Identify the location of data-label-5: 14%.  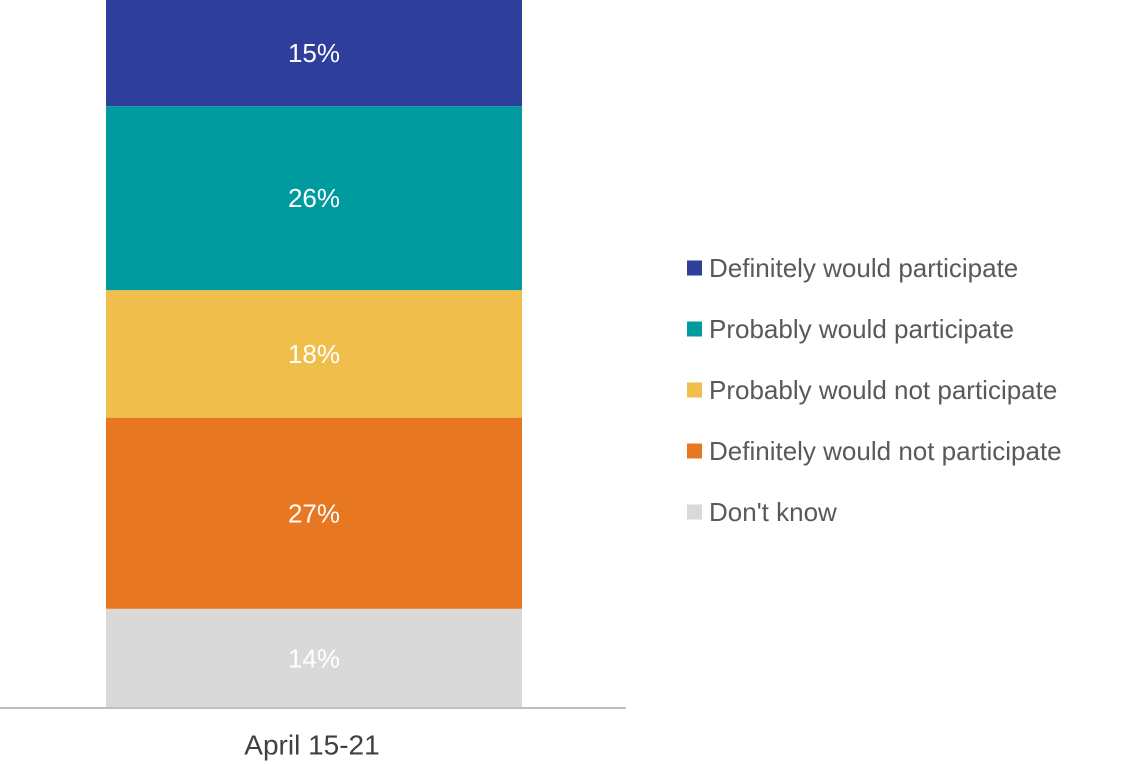
(314, 658).